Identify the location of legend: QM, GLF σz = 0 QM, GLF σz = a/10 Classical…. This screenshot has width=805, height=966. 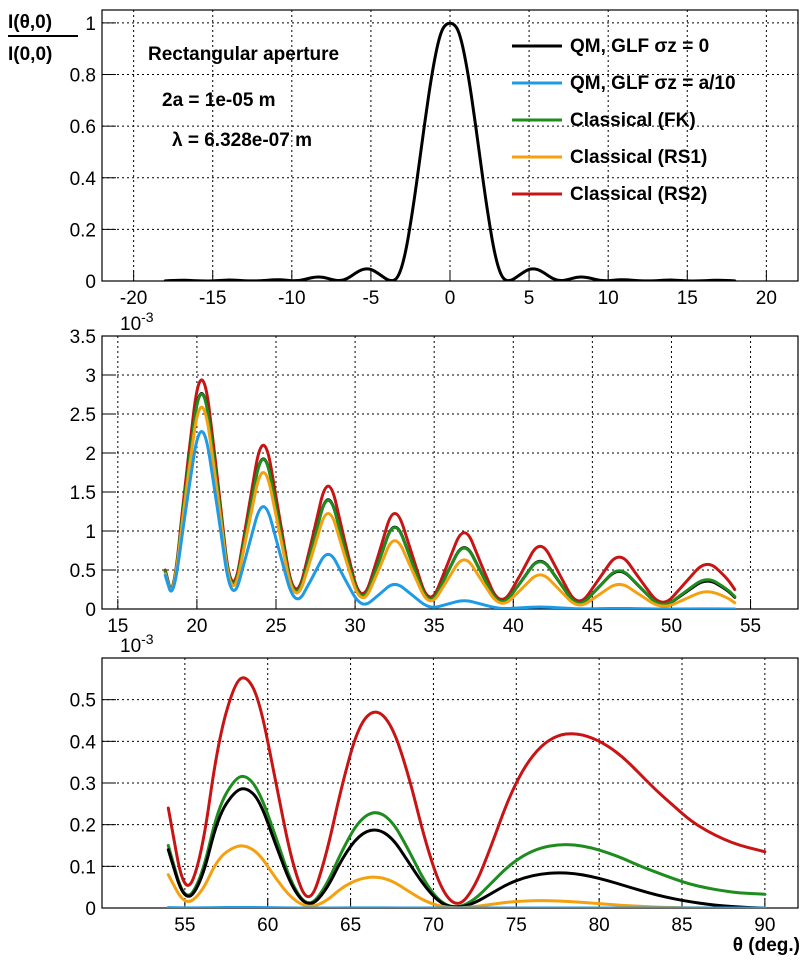
(624, 120).